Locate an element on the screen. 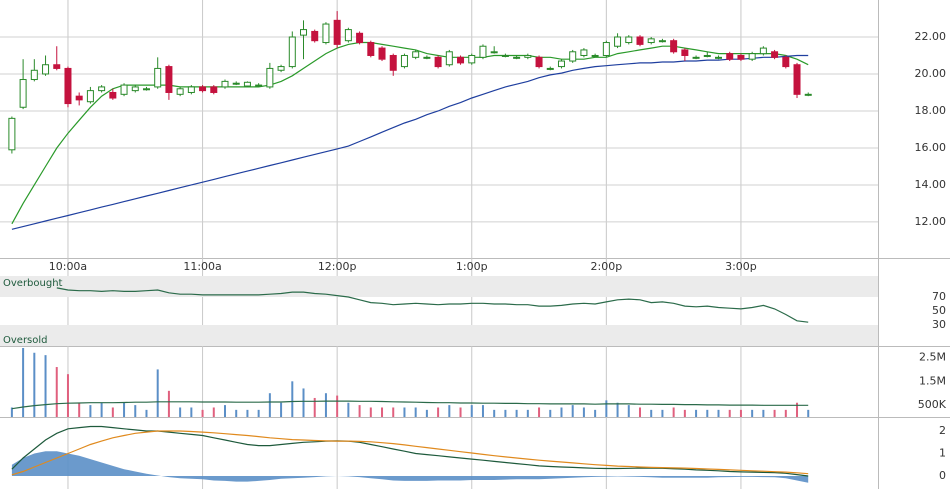  oversold-band is located at coordinates (439, 335).